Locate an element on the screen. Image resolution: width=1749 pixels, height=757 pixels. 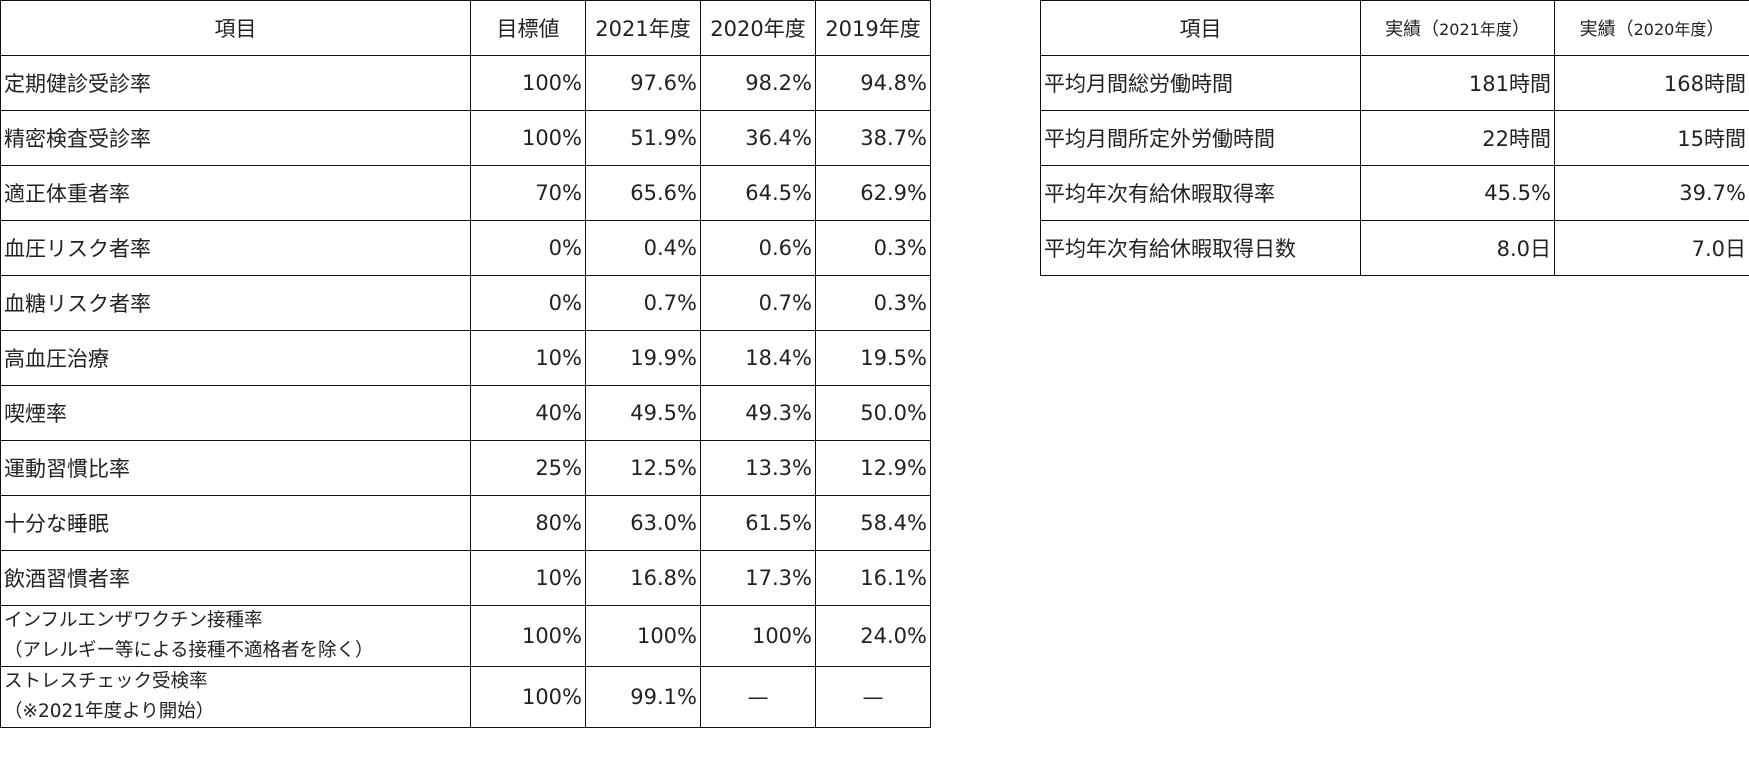
header-actual-2020: 実績（2020年度） is located at coordinates (1651, 28).